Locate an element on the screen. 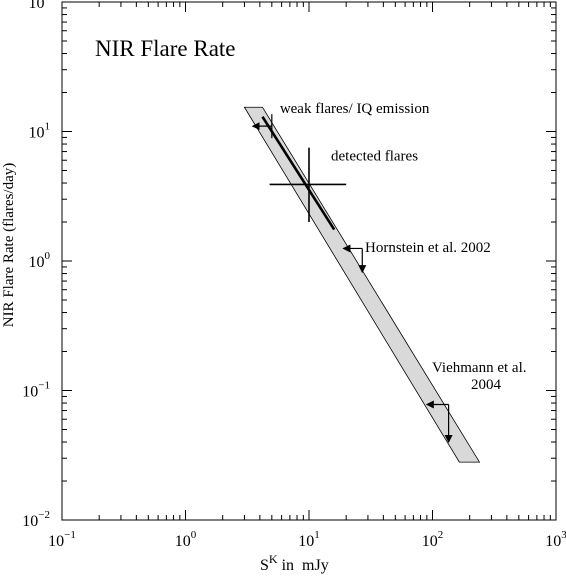 Image resolution: width=566 pixels, height=576 pixels. x-tick-label: 10⁰ is located at coordinates (186, 539).